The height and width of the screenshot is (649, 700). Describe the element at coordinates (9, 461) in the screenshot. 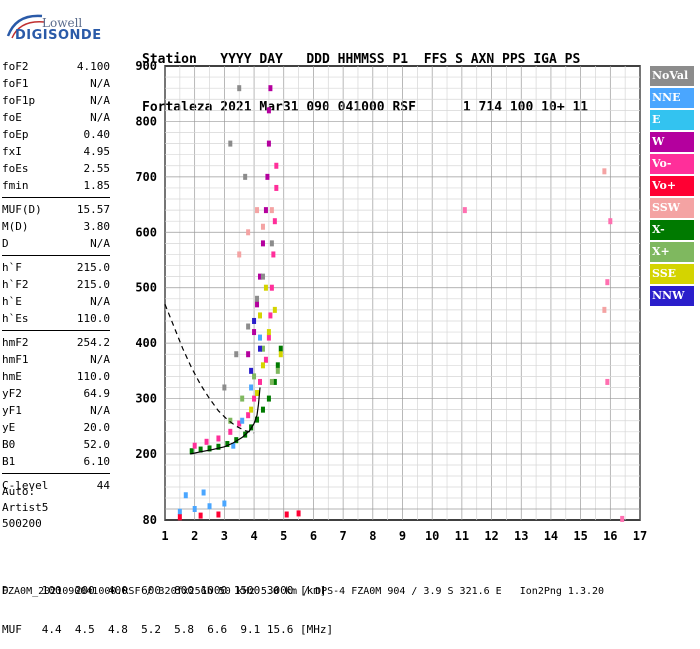

I see `param-name: B1` at that location.